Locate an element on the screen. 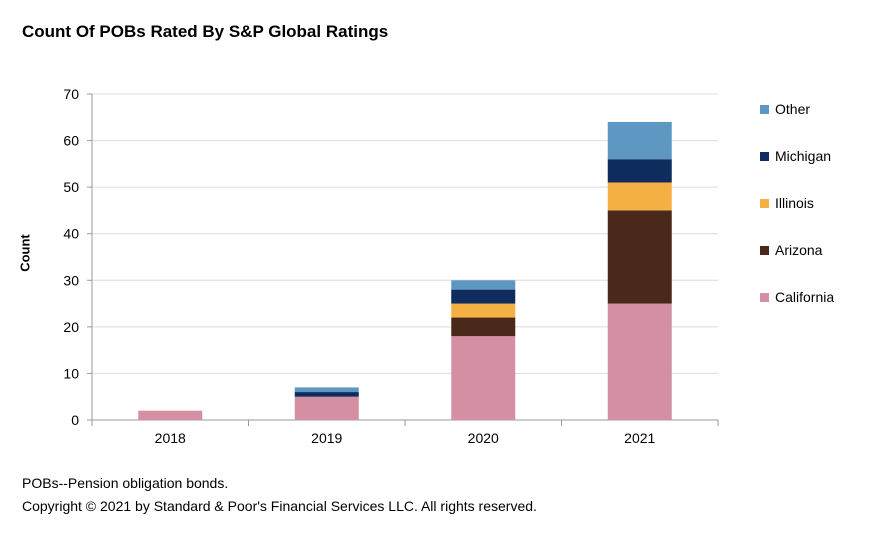 Image resolution: width=870 pixels, height=550 pixels. legend-item-california: California is located at coordinates (797, 297).